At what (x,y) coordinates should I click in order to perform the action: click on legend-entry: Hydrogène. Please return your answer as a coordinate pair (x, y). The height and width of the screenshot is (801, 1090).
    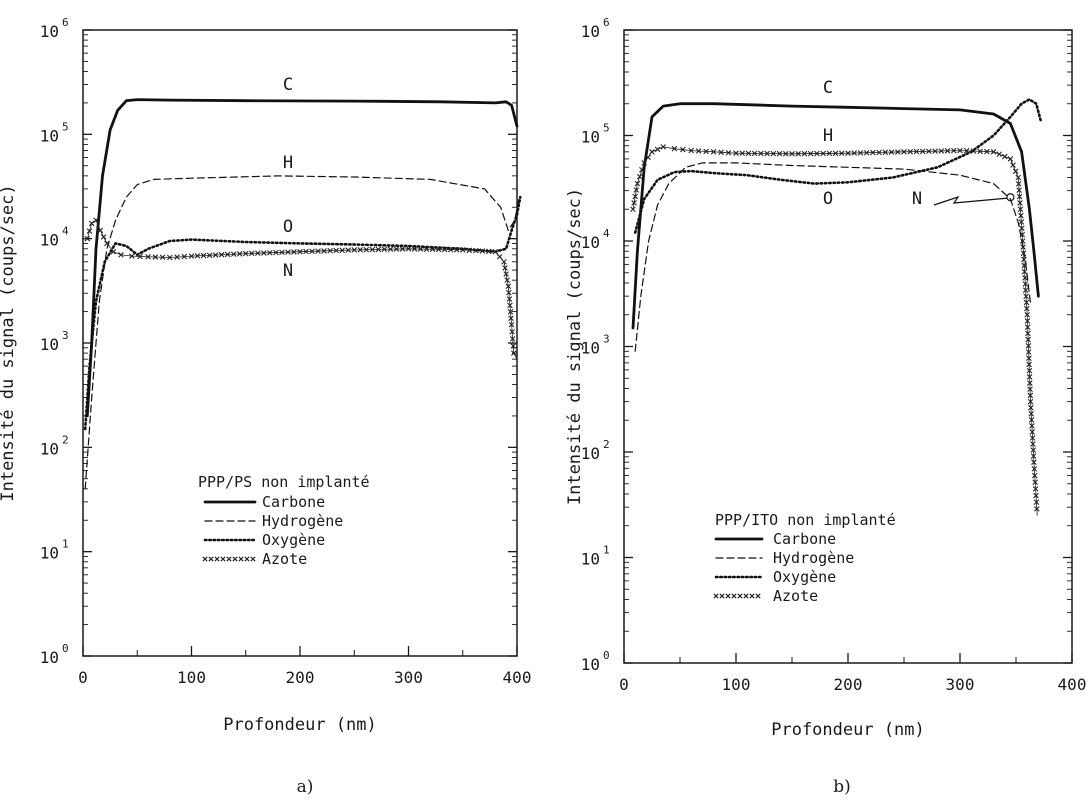
    Looking at the image, I should click on (813, 558).